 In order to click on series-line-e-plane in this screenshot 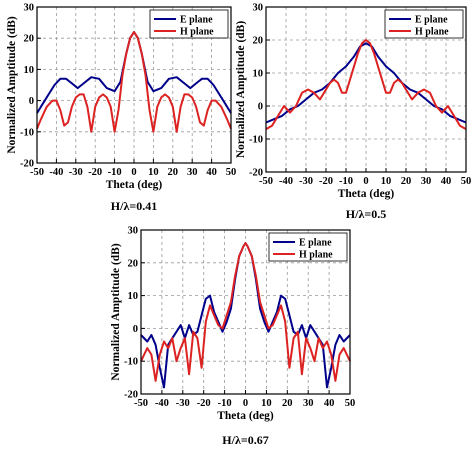, I will do `click(366, 83)`.